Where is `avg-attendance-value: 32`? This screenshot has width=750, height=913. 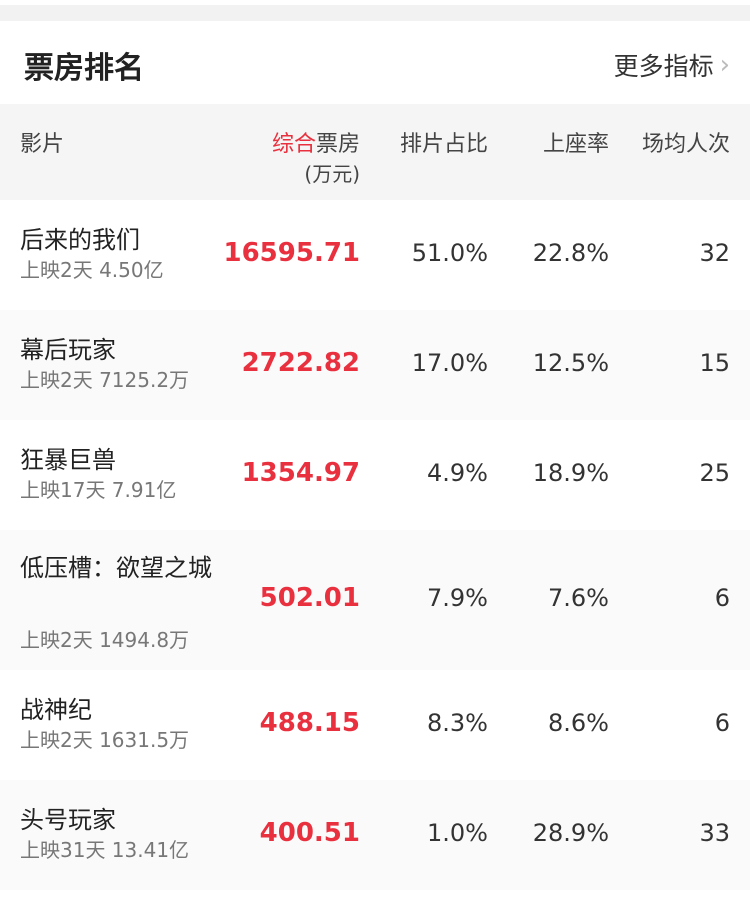
avg-attendance-value: 32 is located at coordinates (714, 253).